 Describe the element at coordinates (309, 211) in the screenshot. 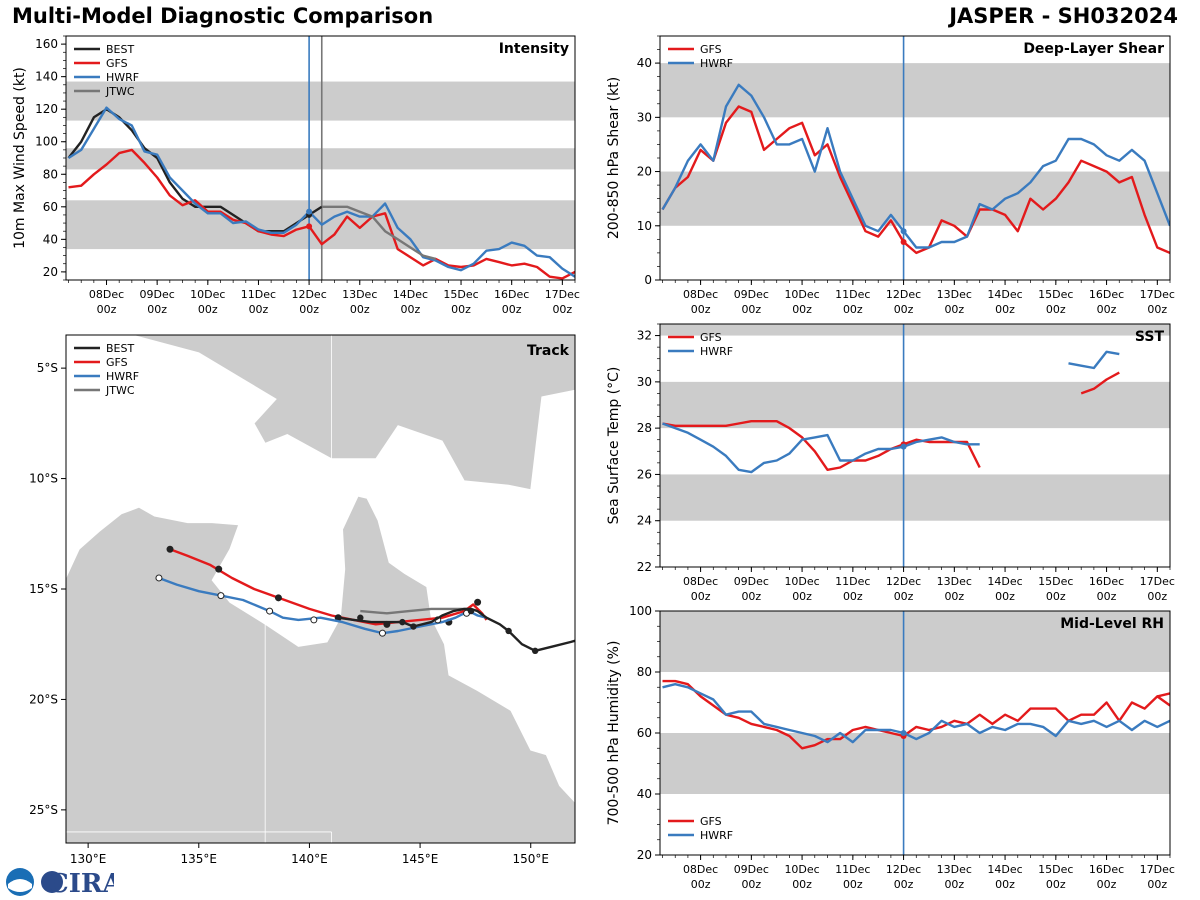

I see `intensity-vline-dot-hwrf` at that location.